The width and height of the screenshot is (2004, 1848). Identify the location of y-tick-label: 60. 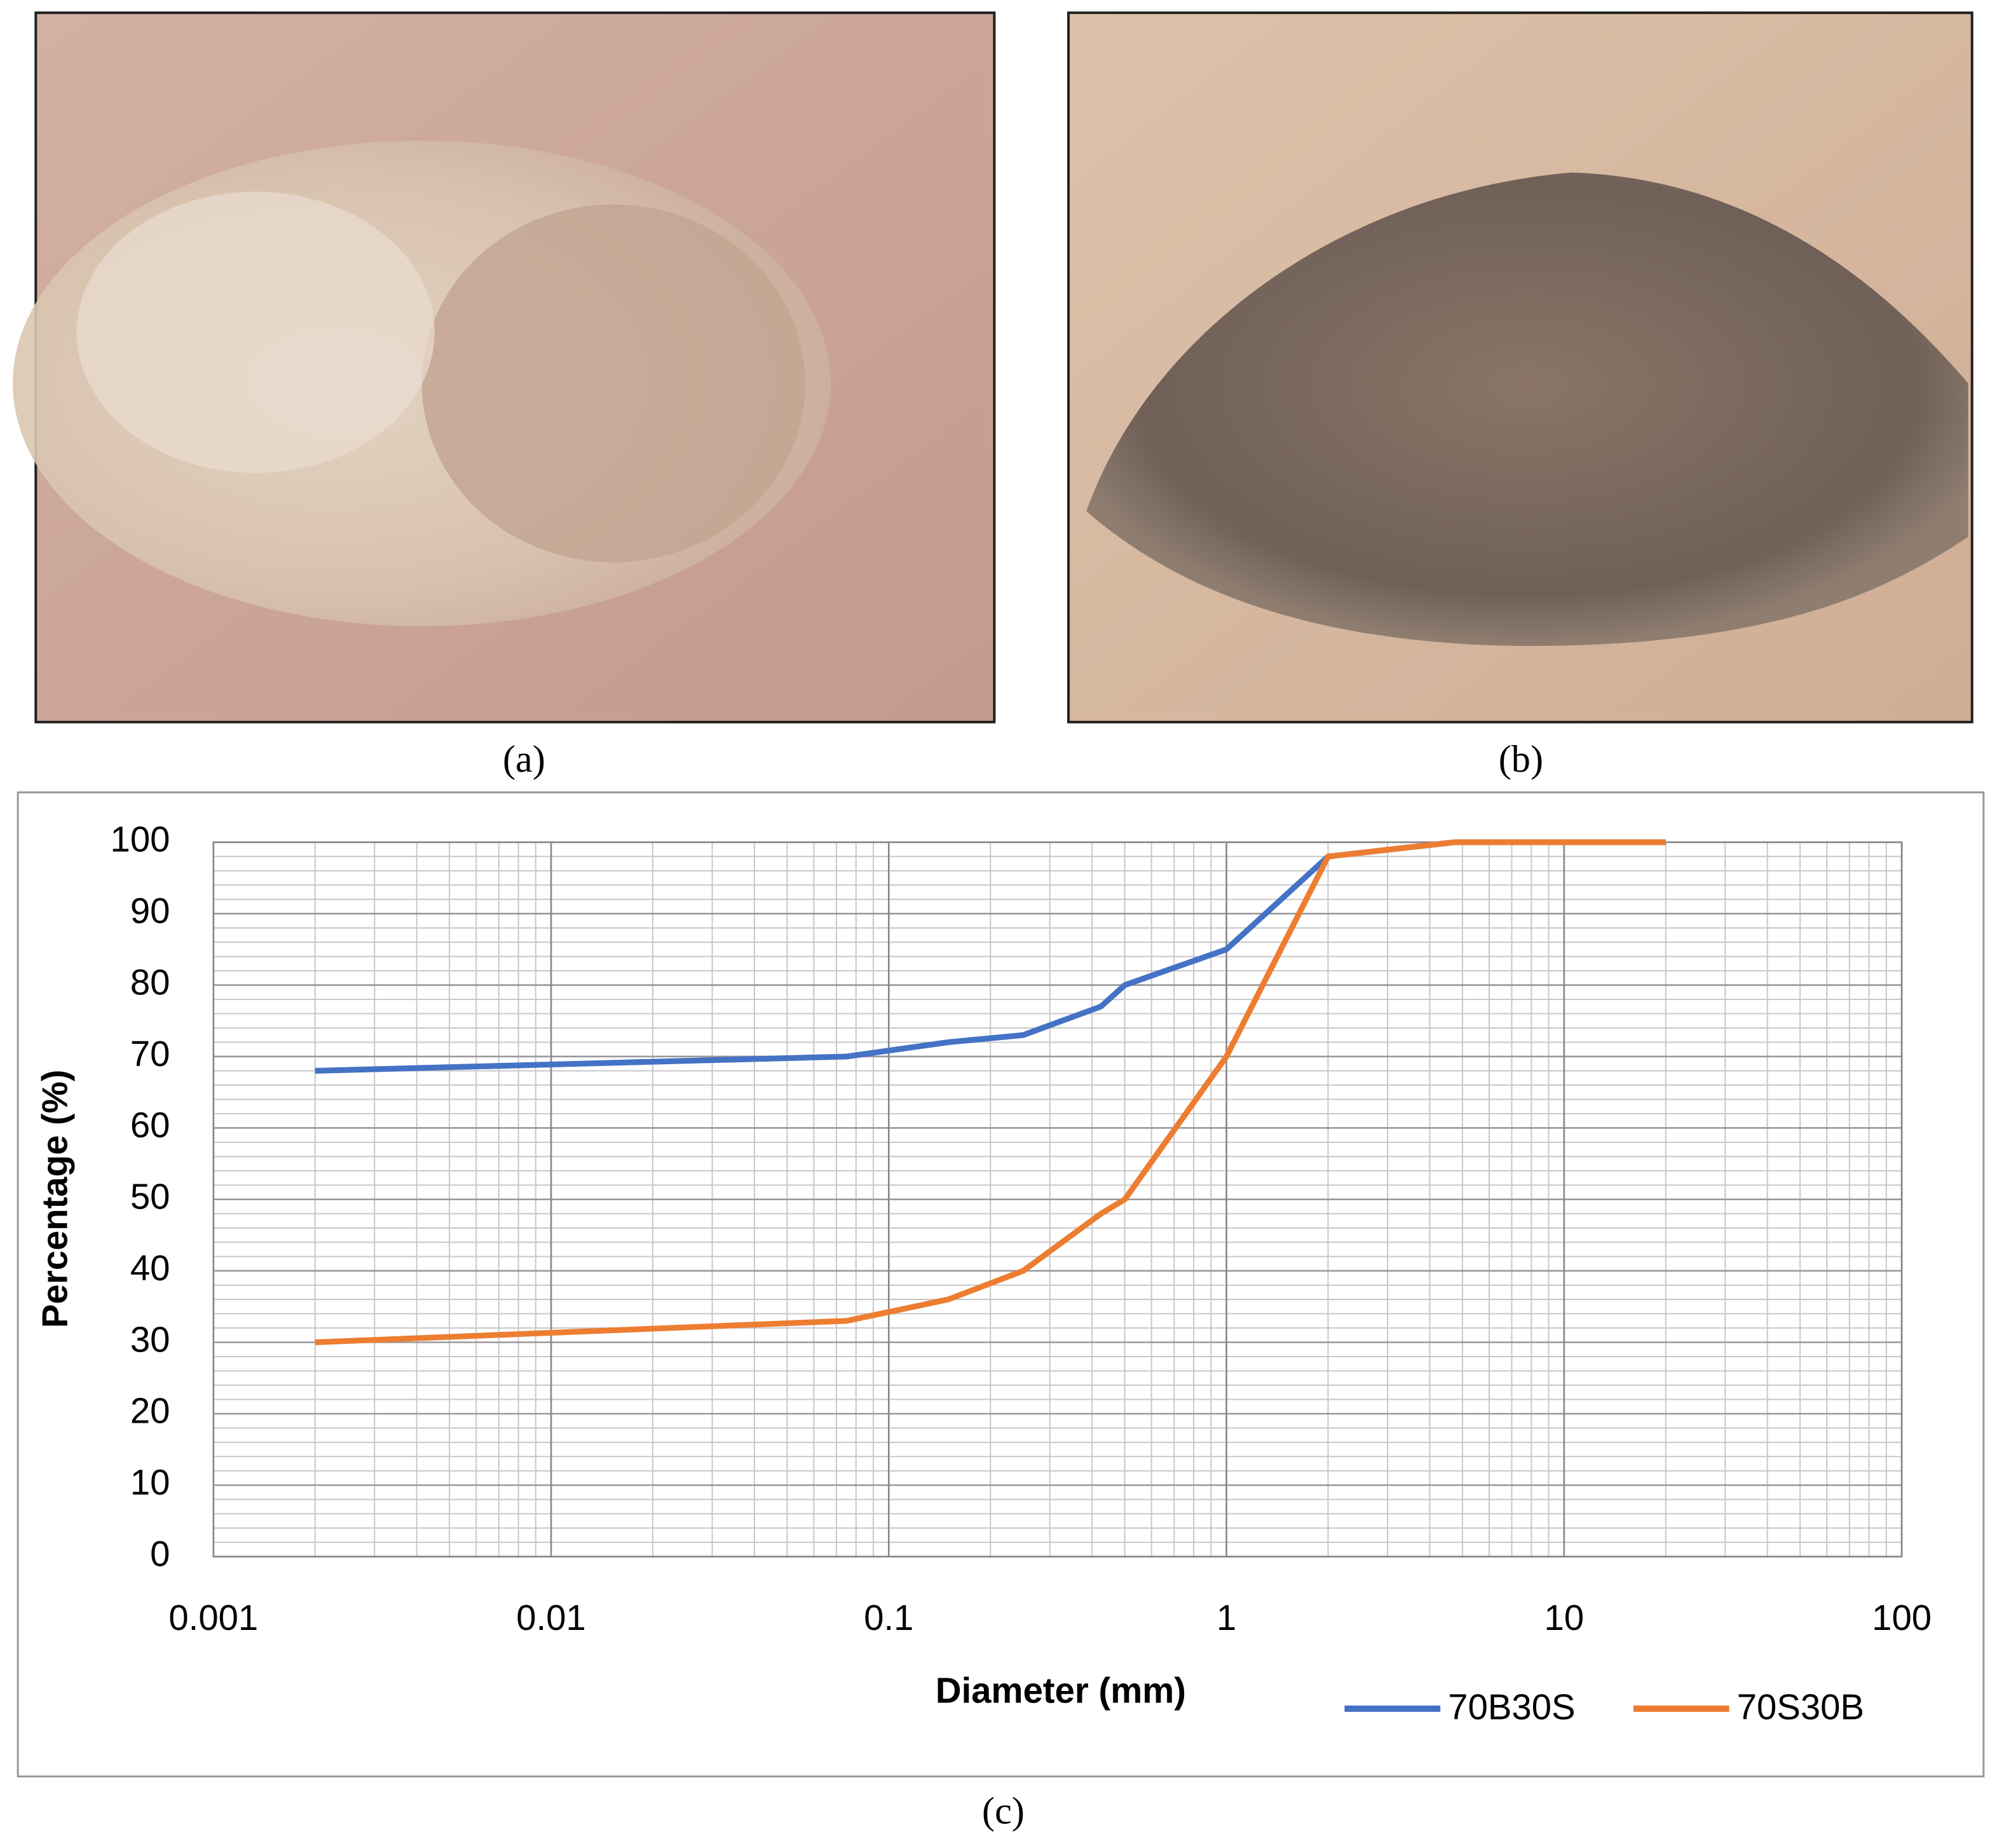
(150, 1125).